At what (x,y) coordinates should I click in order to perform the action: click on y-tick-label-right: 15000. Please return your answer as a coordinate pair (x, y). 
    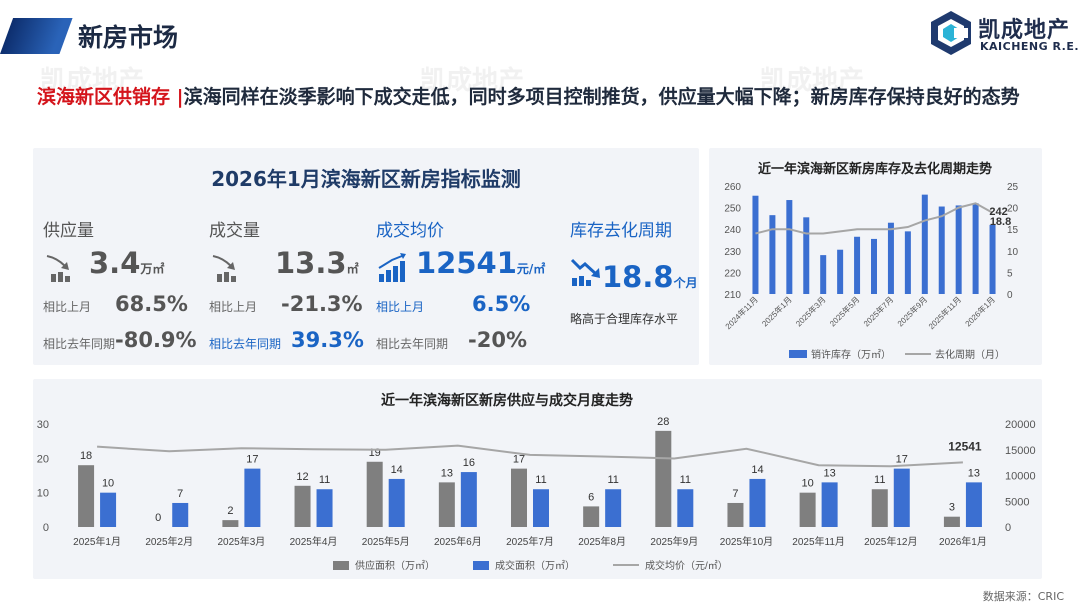
    Looking at the image, I should click on (1020, 451).